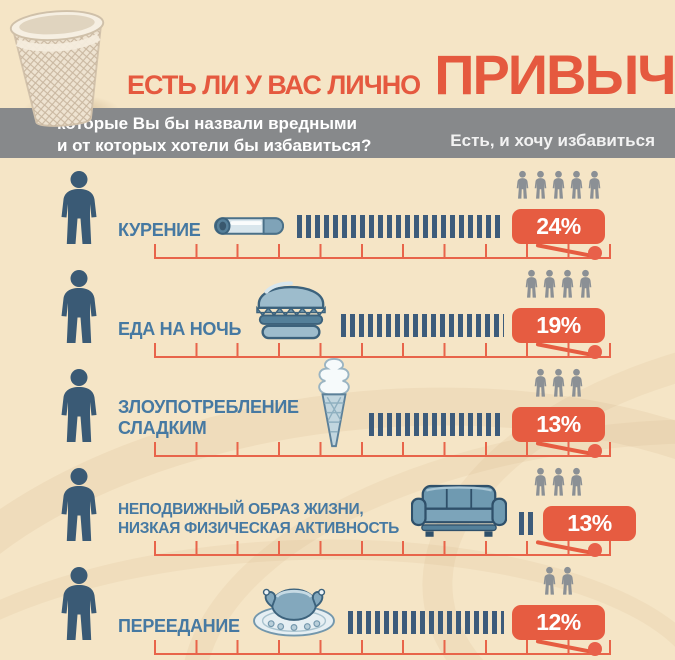  Describe the element at coordinates (554, 74) in the screenshot. I see `title-keyword-text: ПРИВЫЧКИ` at that location.